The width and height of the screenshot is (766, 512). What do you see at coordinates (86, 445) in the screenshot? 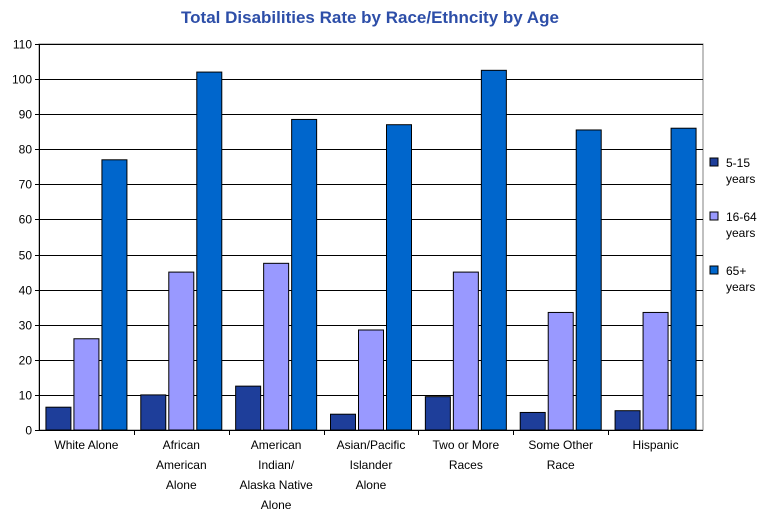
I see `x-tick-label: White Alone` at bounding box center [86, 445].